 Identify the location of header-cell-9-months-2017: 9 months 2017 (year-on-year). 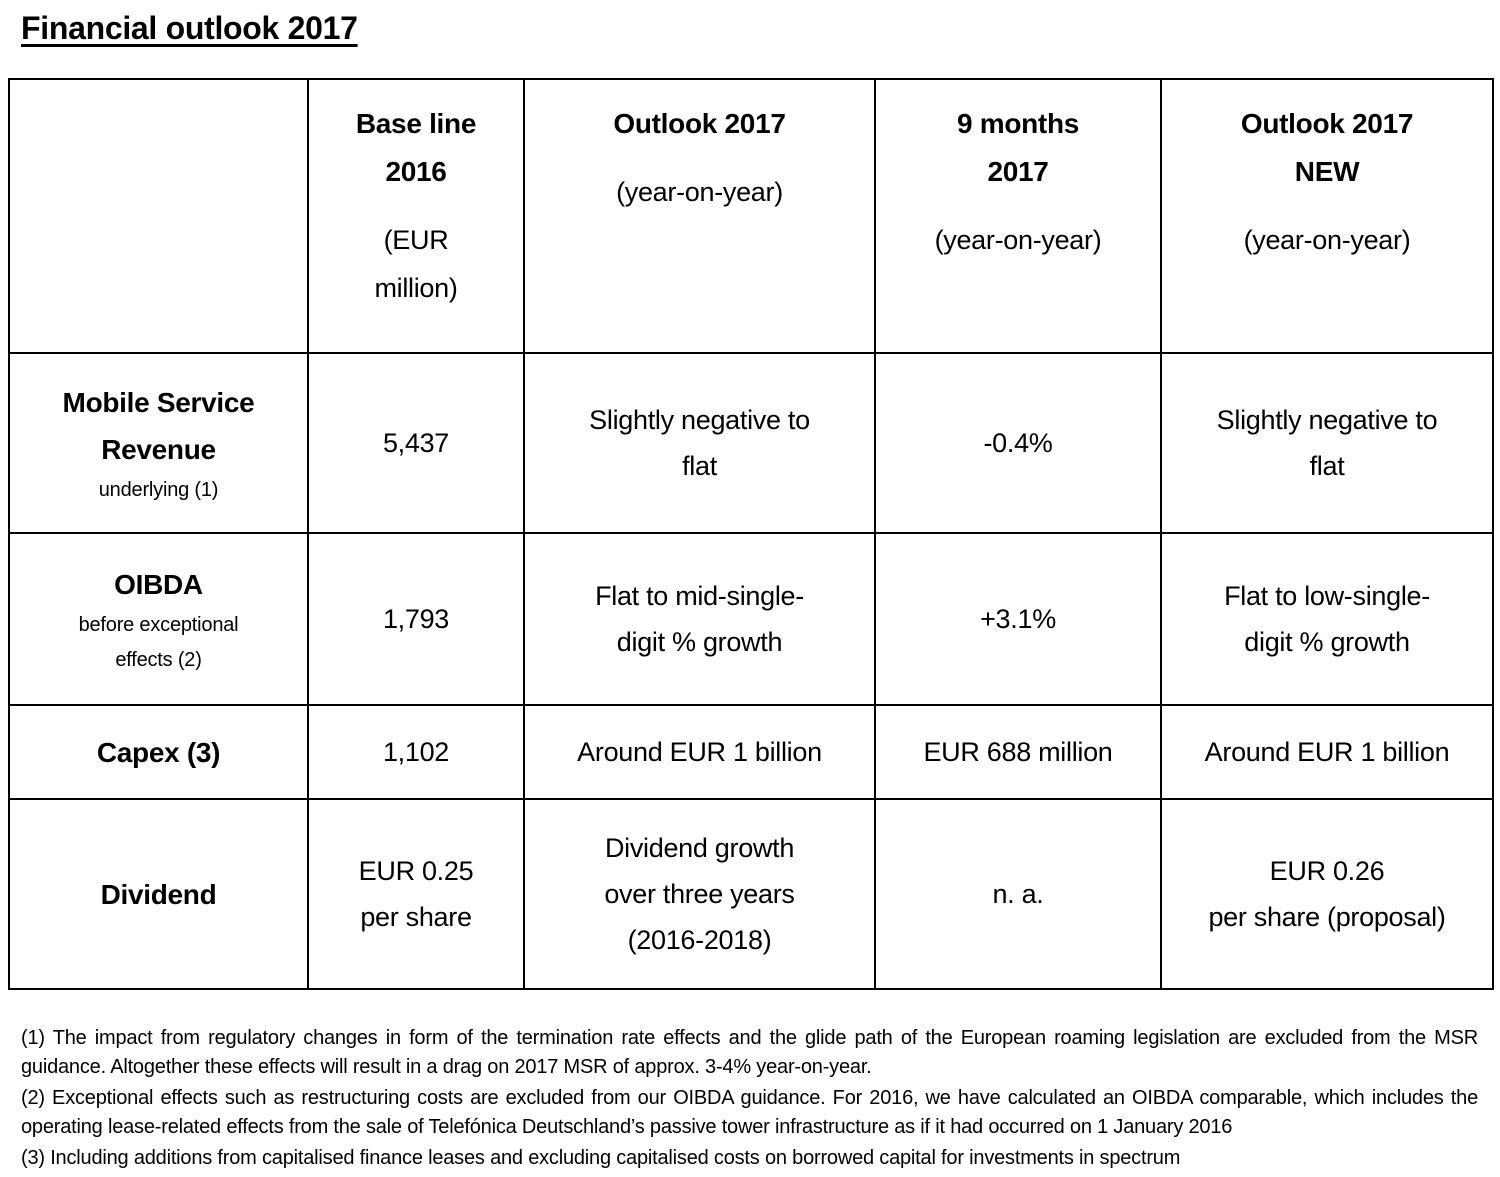
(1018, 216).